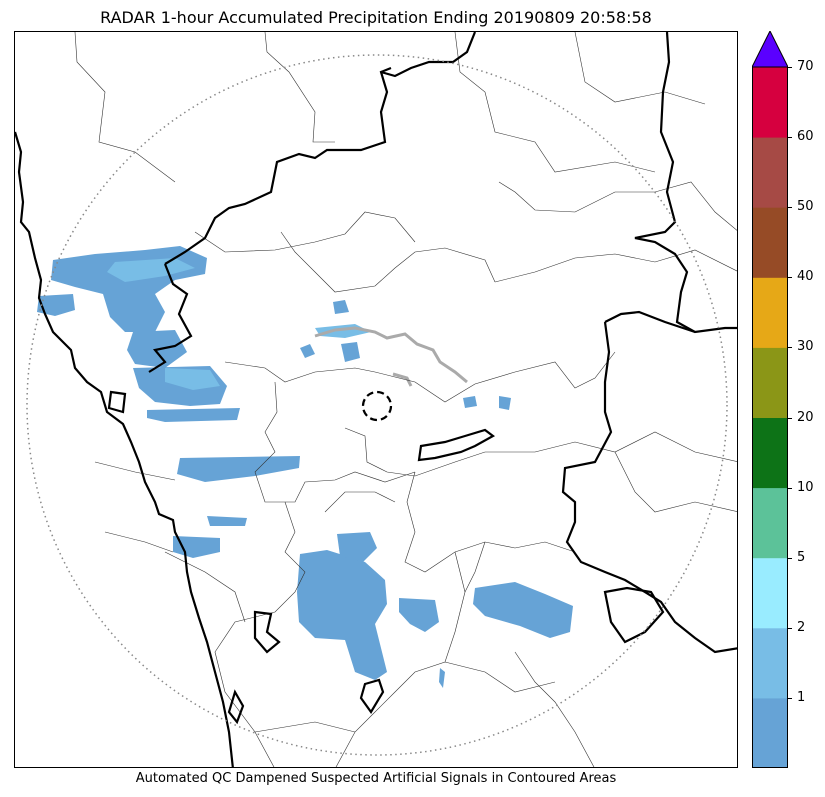  I want to click on precipitation-light-layer, so click(239, 324).